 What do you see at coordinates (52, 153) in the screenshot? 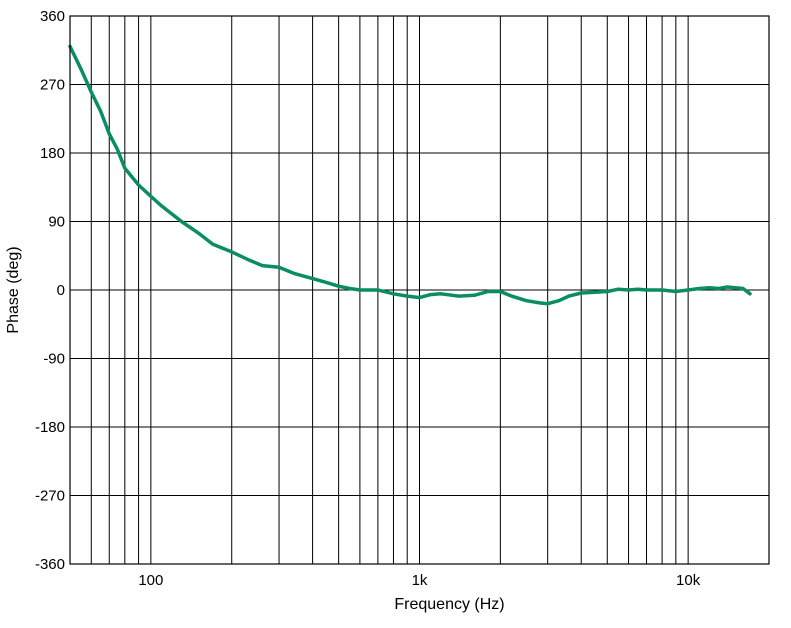
I see `y-tick-label: 180` at bounding box center [52, 153].